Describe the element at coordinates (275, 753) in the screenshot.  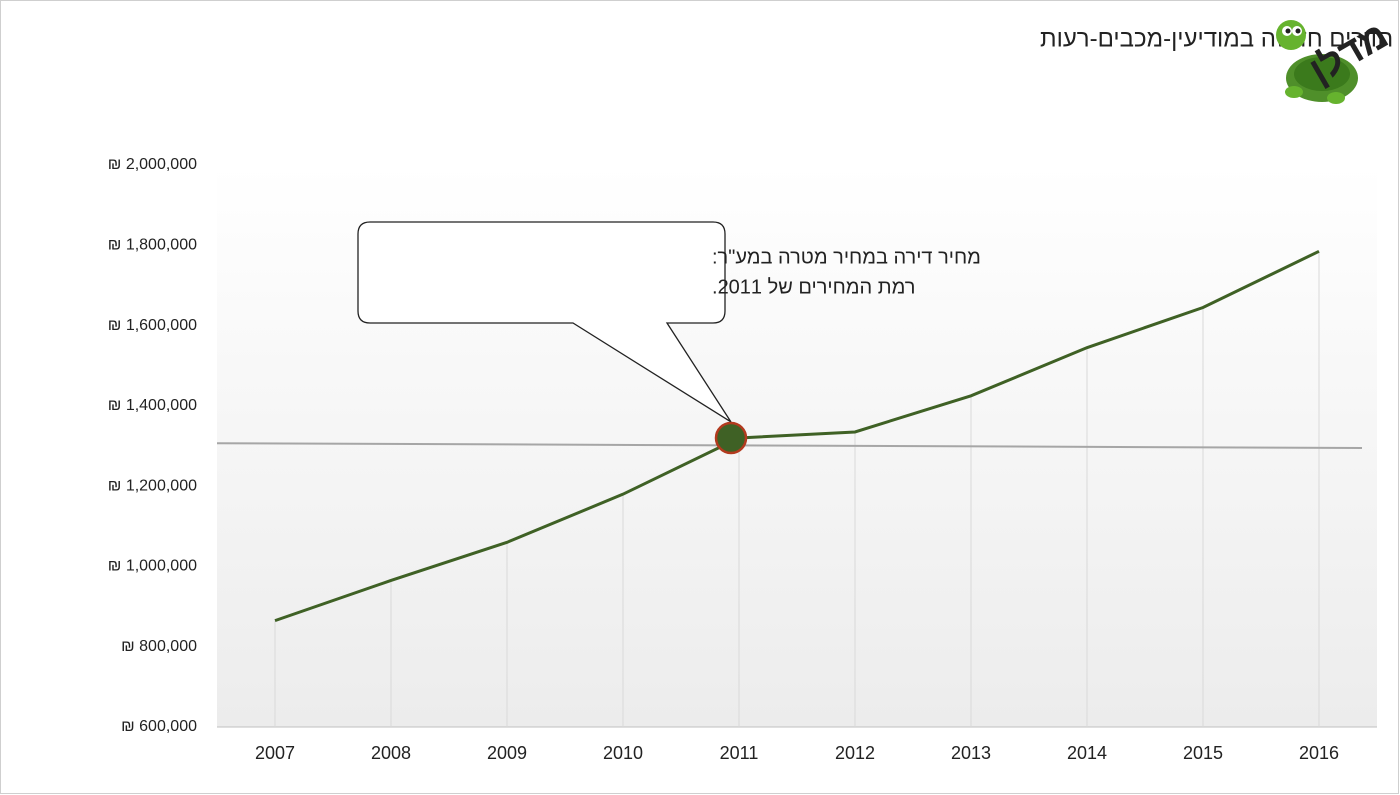
I see `x-tick-label: 2007` at that location.